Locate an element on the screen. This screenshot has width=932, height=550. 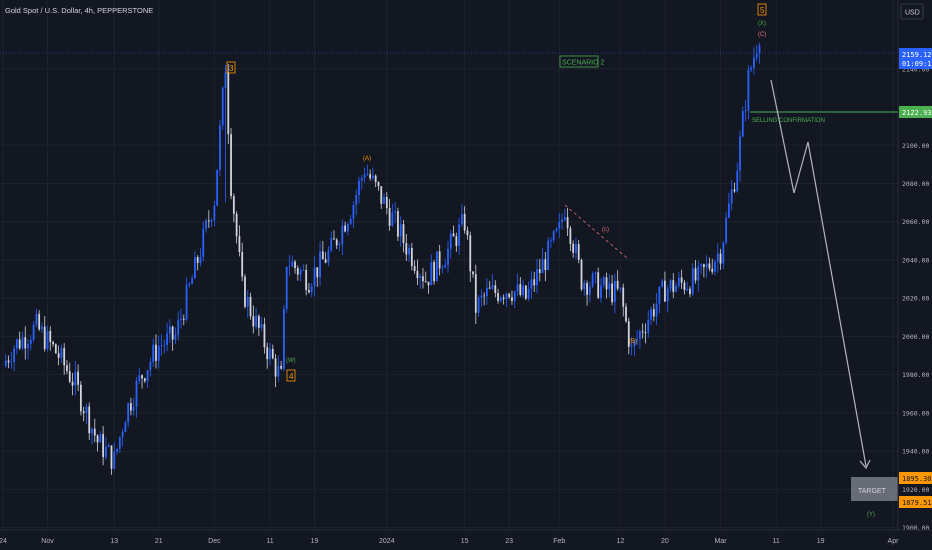
time-tick-label: Mar is located at coordinates (721, 541).